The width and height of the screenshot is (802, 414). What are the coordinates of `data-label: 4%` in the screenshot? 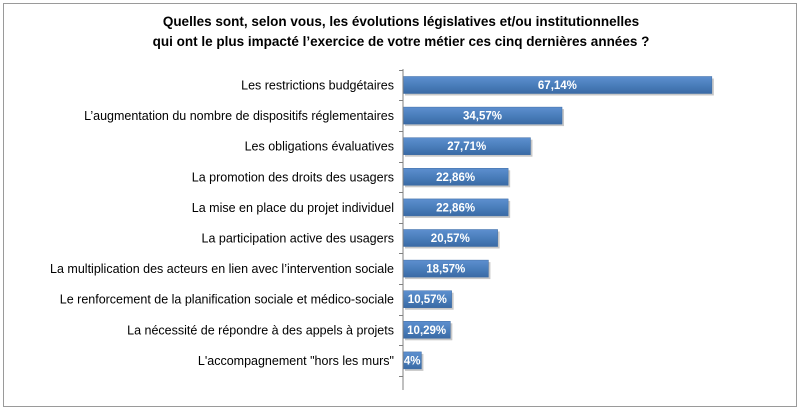 It's located at (412, 361).